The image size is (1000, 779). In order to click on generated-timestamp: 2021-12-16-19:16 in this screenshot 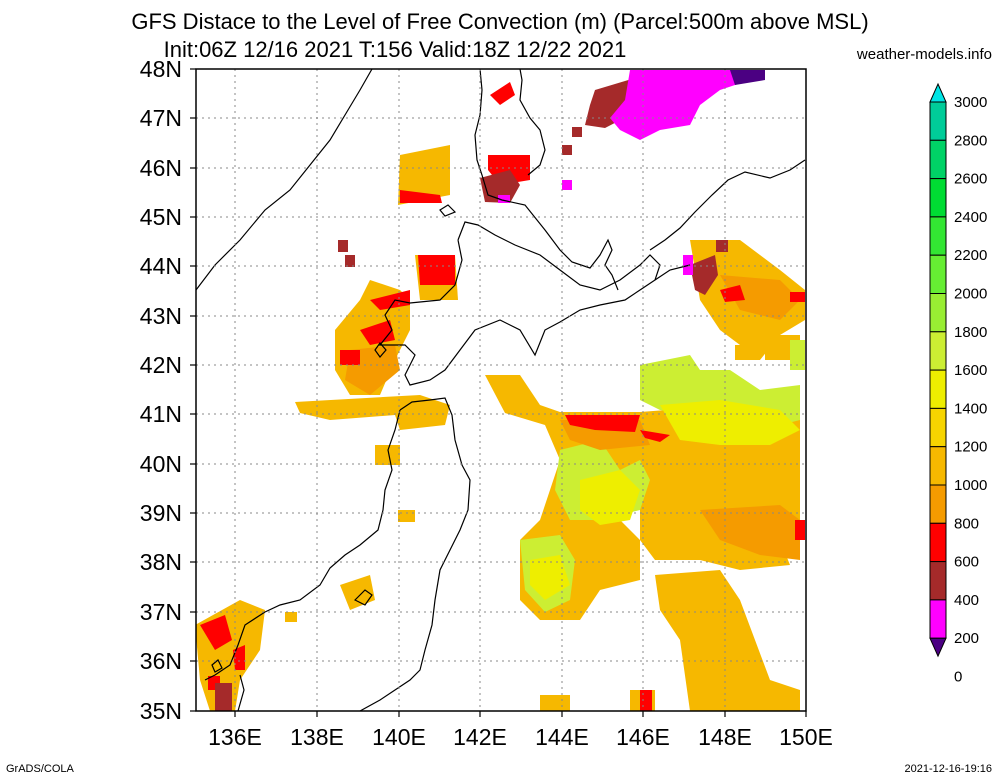, I will do `click(948, 769)`.